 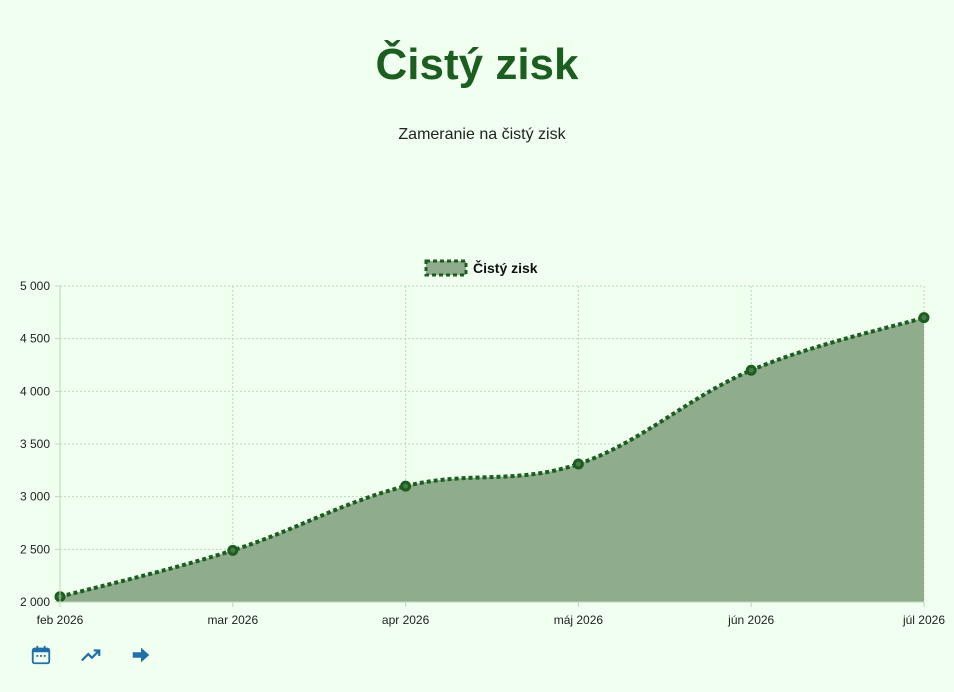 I want to click on x-tick-label: júl 2026, so click(x=923, y=620).